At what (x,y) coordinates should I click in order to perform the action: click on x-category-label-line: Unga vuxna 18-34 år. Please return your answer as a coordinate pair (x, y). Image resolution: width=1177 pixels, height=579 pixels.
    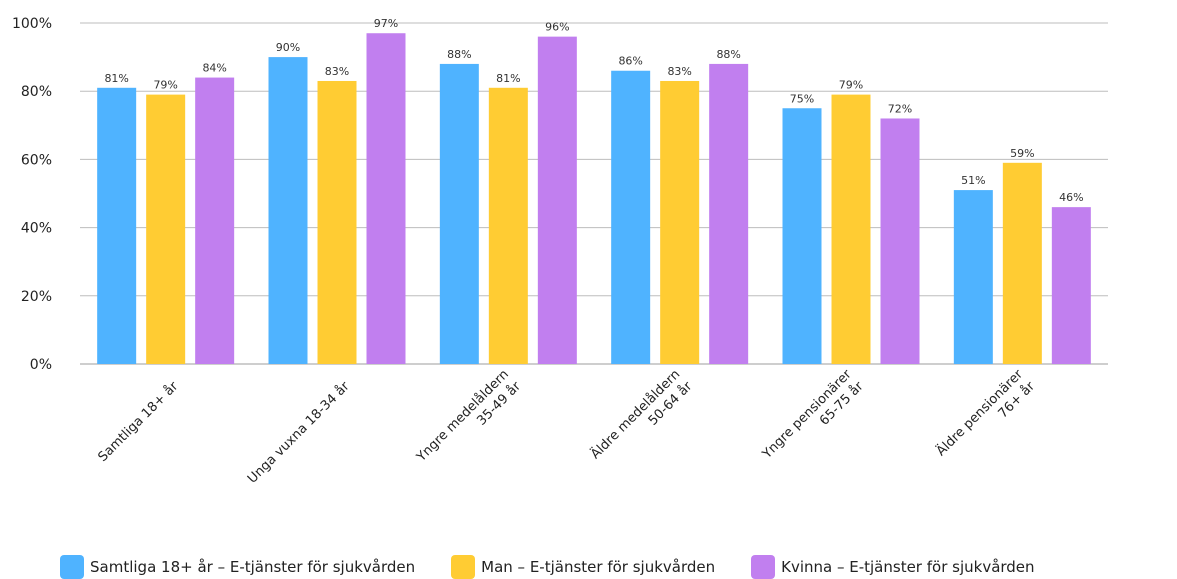
    Looking at the image, I should click on (299, 433).